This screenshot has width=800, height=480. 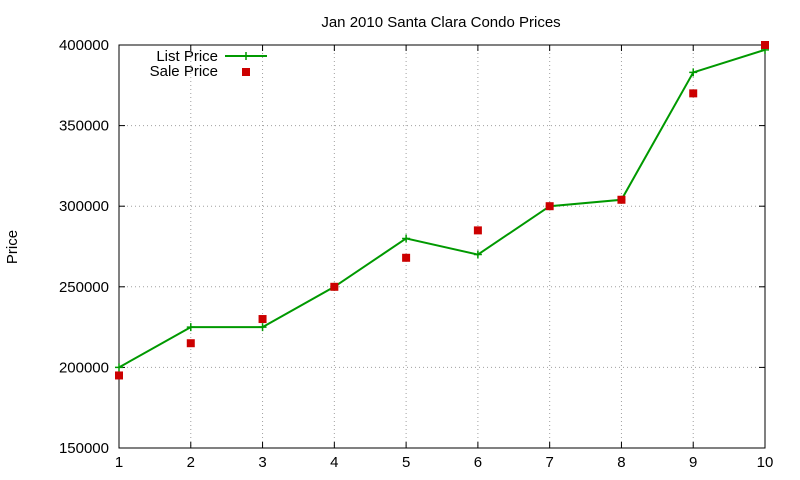 What do you see at coordinates (406, 462) in the screenshot?
I see `x-tick-label: 5` at bounding box center [406, 462].